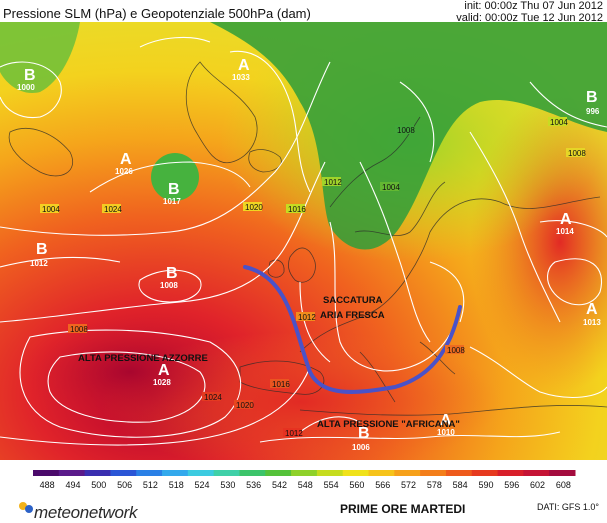 Image resolution: width=607 pixels, height=523 pixels. What do you see at coordinates (460, 485) in the screenshot?
I see `legend-tick-label: 584` at bounding box center [460, 485].